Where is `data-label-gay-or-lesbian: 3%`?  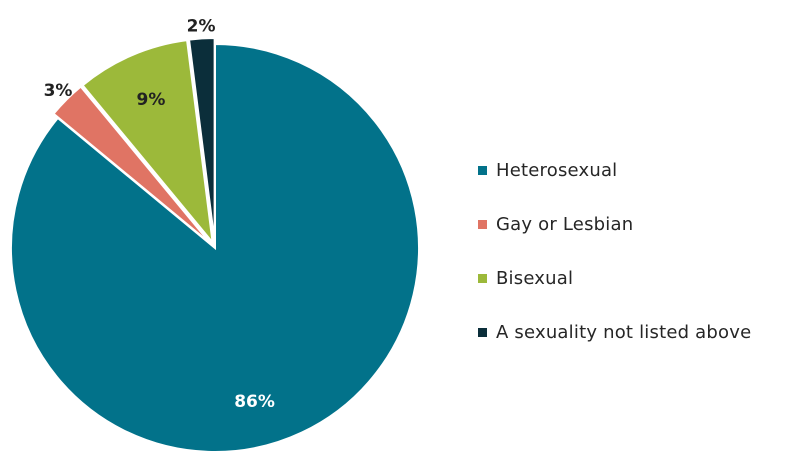 data-label-gay-or-lesbian: 3% is located at coordinates (58, 91).